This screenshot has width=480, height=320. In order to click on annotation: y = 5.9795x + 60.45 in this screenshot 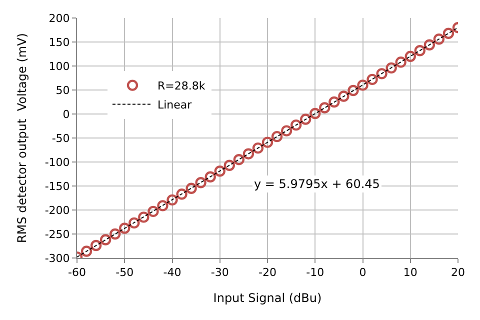, I will do `click(317, 184)`.